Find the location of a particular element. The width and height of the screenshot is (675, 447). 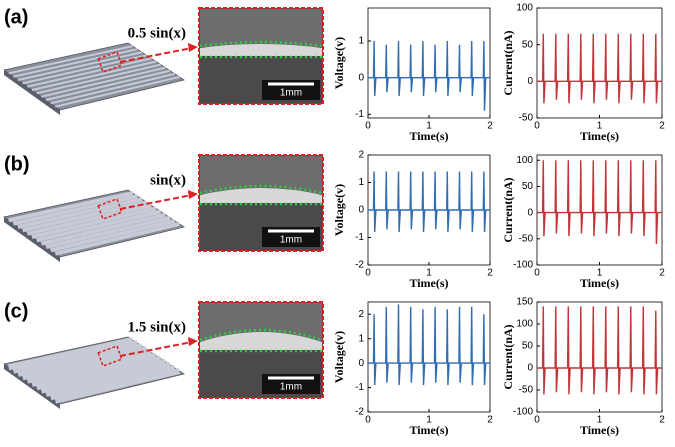

y-tick-label: 100 is located at coordinates (524, 8).